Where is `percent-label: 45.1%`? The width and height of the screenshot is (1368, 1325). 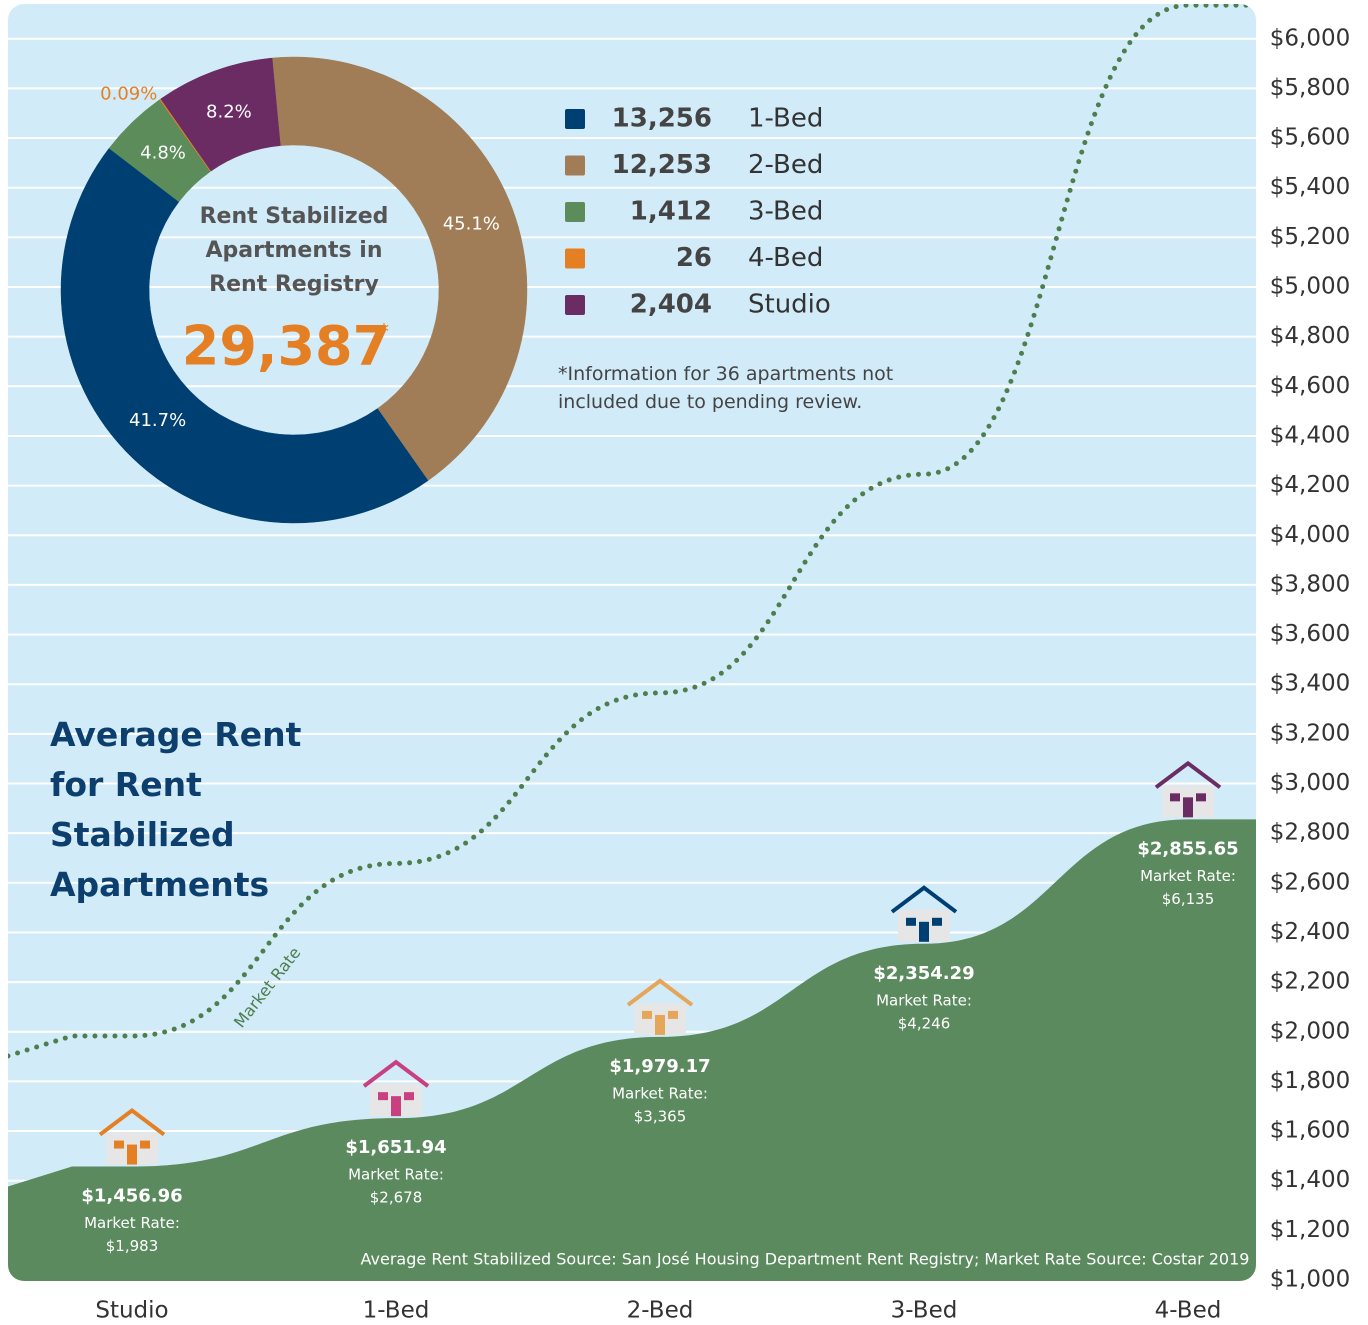
percent-label: 45.1% is located at coordinates (471, 224).